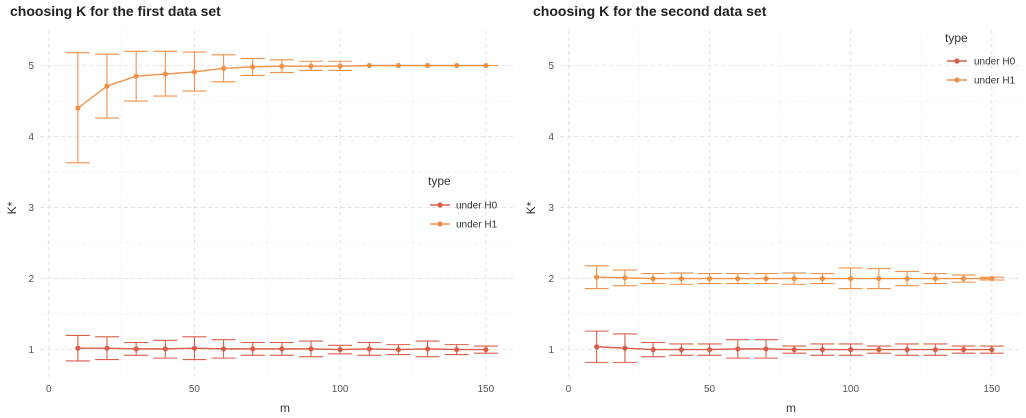 The image size is (1026, 418). Describe the element at coordinates (794, 314) in the screenshot. I see `data-marks` at that location.